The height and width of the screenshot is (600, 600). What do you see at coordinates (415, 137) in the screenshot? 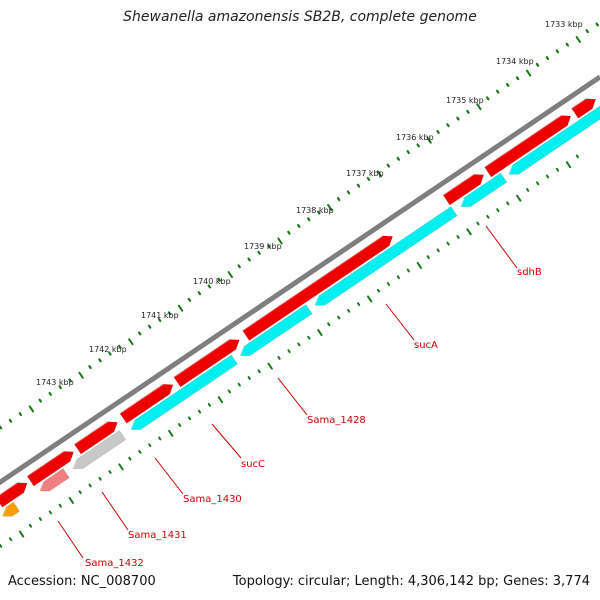
I see `tick-label: 1736 kbp` at bounding box center [415, 137].